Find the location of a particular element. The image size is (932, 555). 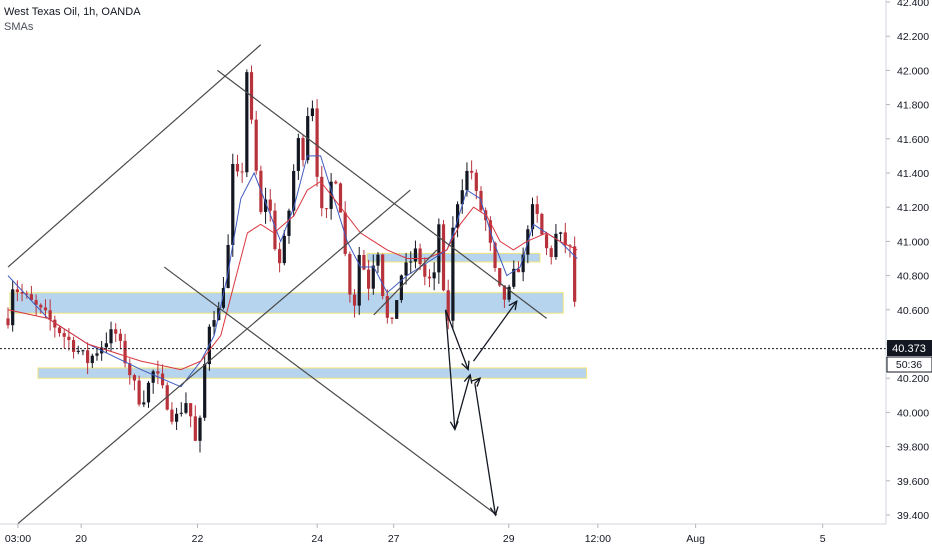

chart-title: West Texas Oil, 1h, OANDA is located at coordinates (72, 12).